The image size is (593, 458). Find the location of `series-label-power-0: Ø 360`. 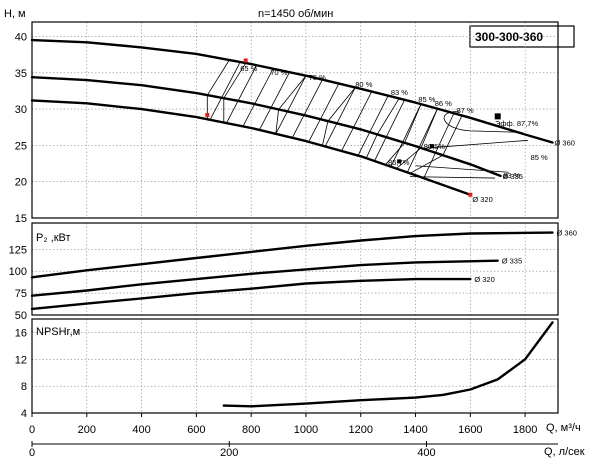

series-label-power-0: Ø 360 is located at coordinates (567, 233).